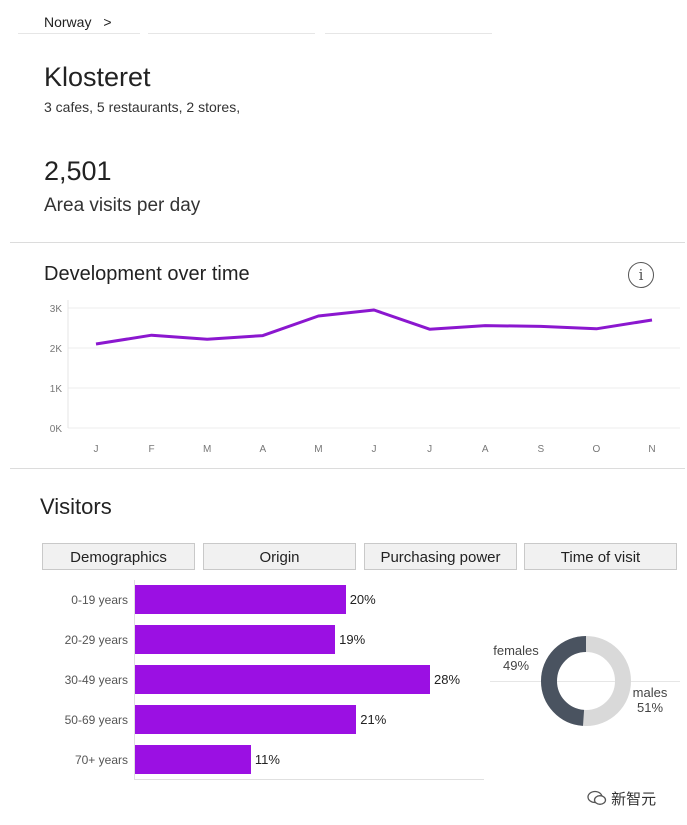 Image resolution: width=687 pixels, height=825 pixels. I want to click on watermark-text: 新智元, so click(634, 799).